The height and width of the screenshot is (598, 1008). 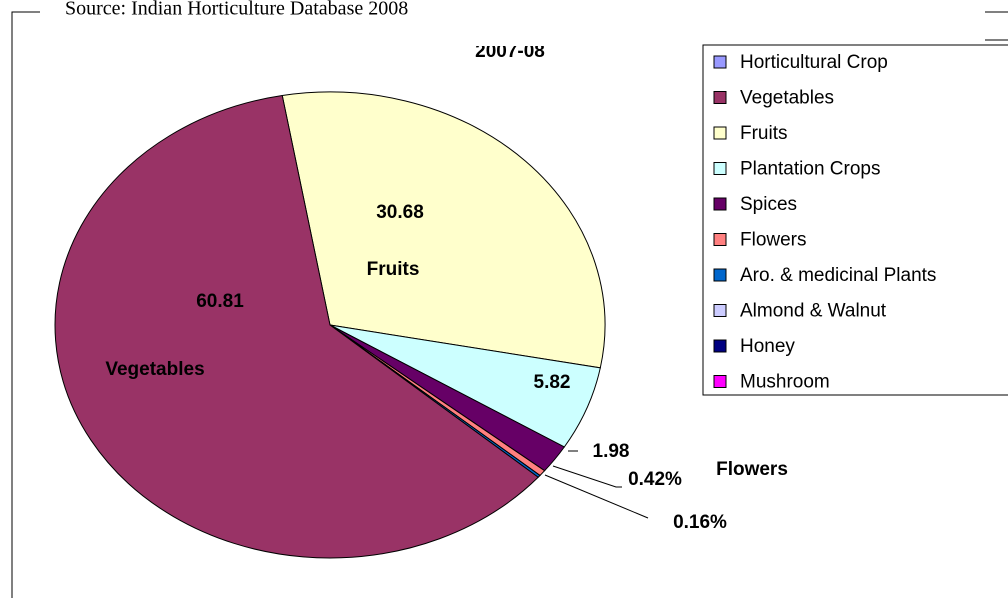 I want to click on legend-label: Aro. & medicinal Plants, so click(x=838, y=275).